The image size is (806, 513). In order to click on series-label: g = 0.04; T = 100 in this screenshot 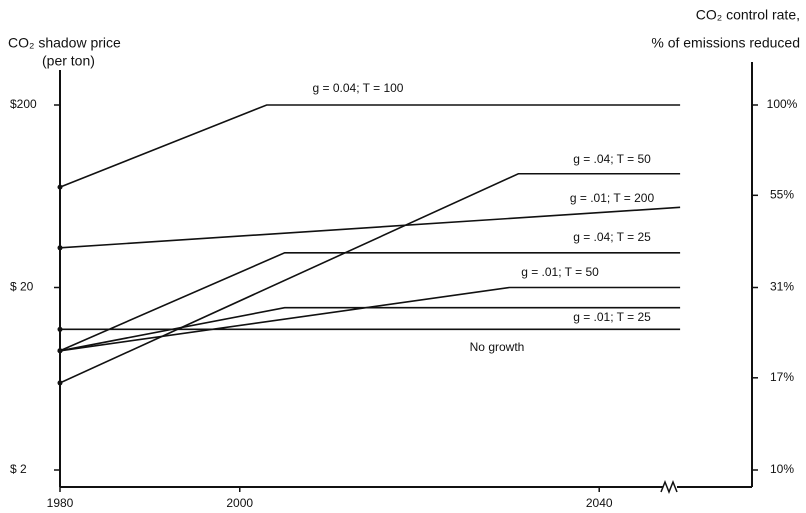, I will do `click(358, 88)`.